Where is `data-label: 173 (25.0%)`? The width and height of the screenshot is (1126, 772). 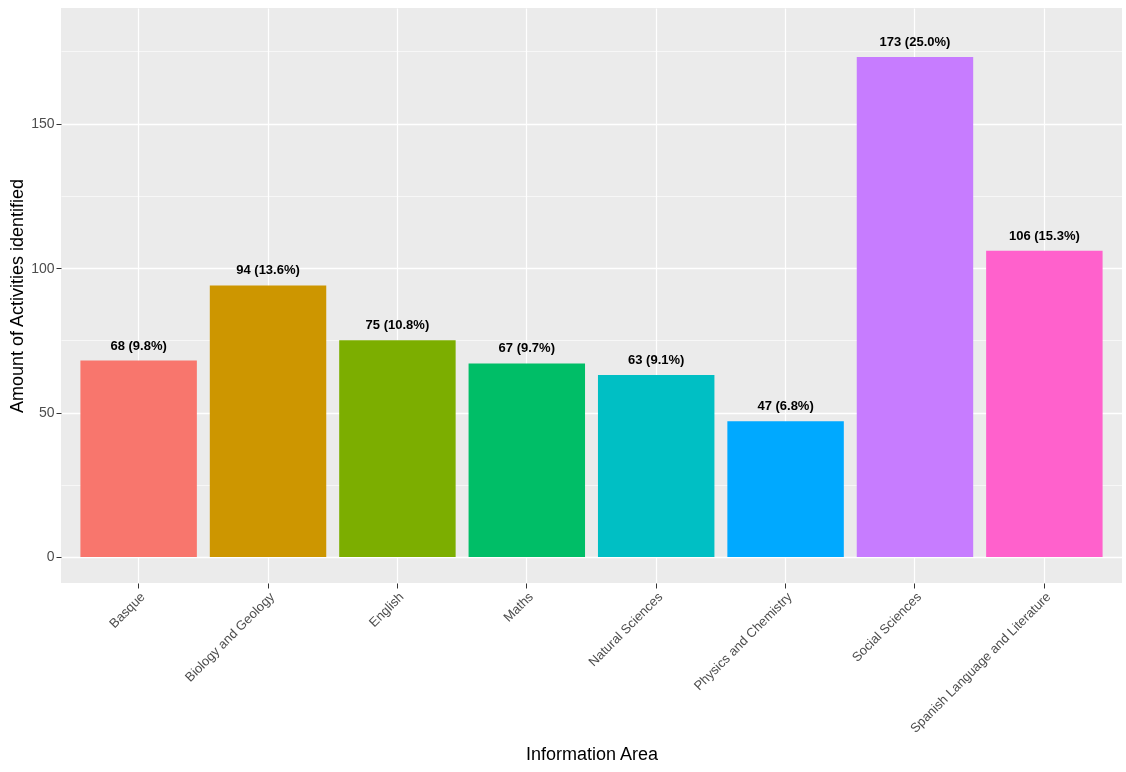 data-label: 173 (25.0%) is located at coordinates (915, 42).